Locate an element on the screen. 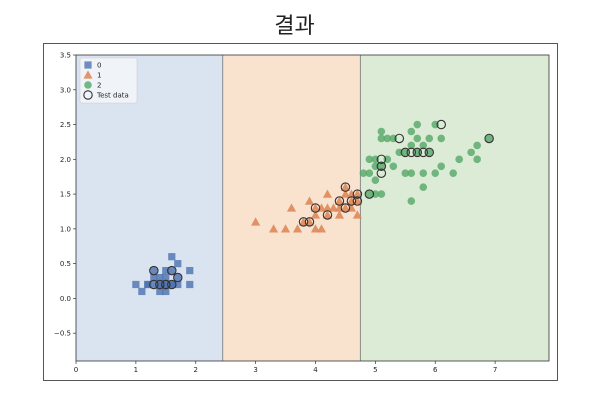  y-tick-label: 3.5 is located at coordinates (65, 56).